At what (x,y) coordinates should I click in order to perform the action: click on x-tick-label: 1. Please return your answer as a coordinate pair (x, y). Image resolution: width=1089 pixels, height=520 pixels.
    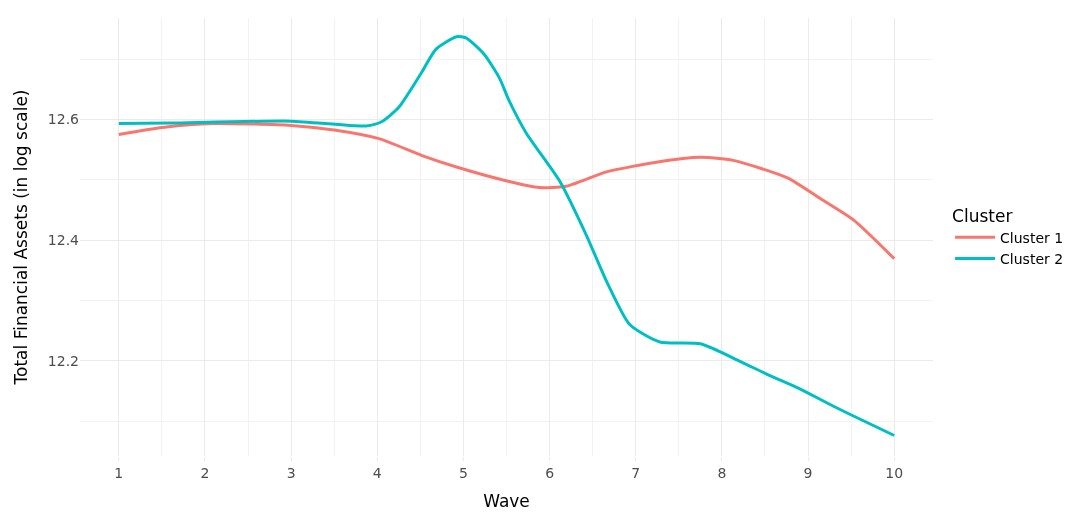
    Looking at the image, I should click on (119, 472).